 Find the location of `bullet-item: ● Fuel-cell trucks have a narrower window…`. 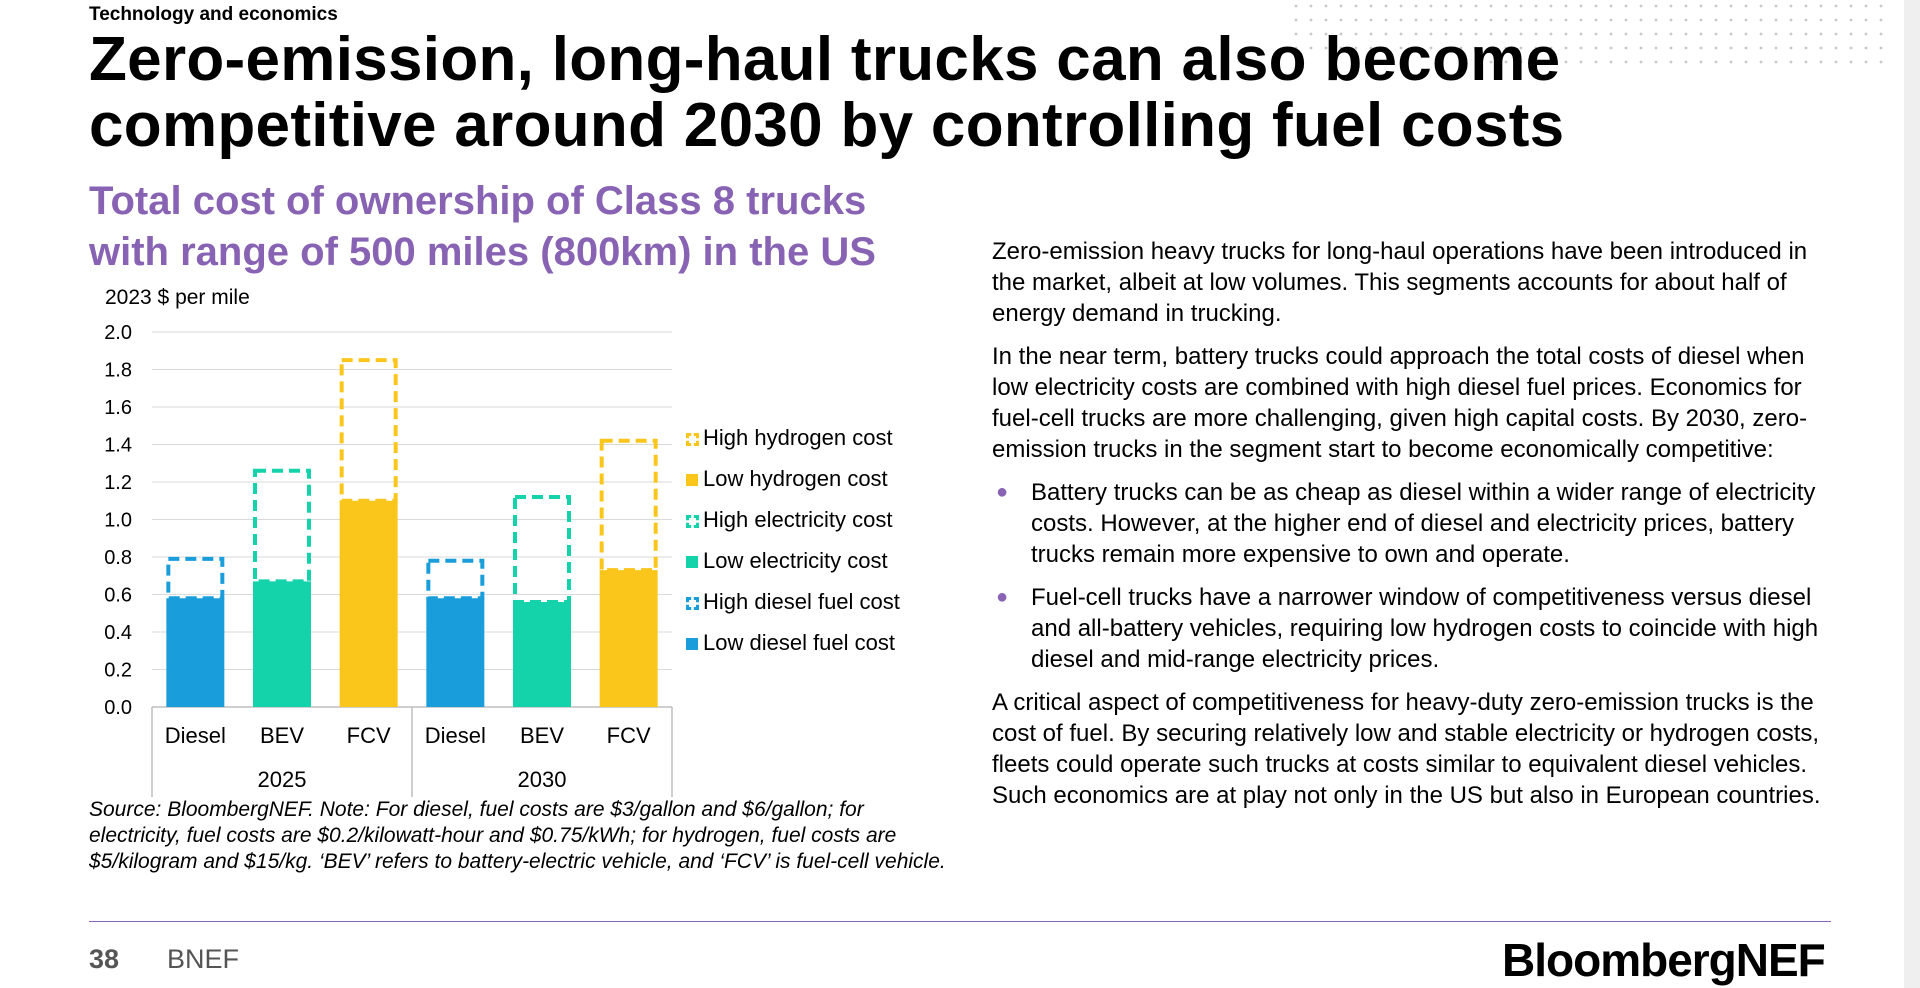

bullet-item: ● Fuel-cell trucks have a narrower window… is located at coordinates (1417, 628).